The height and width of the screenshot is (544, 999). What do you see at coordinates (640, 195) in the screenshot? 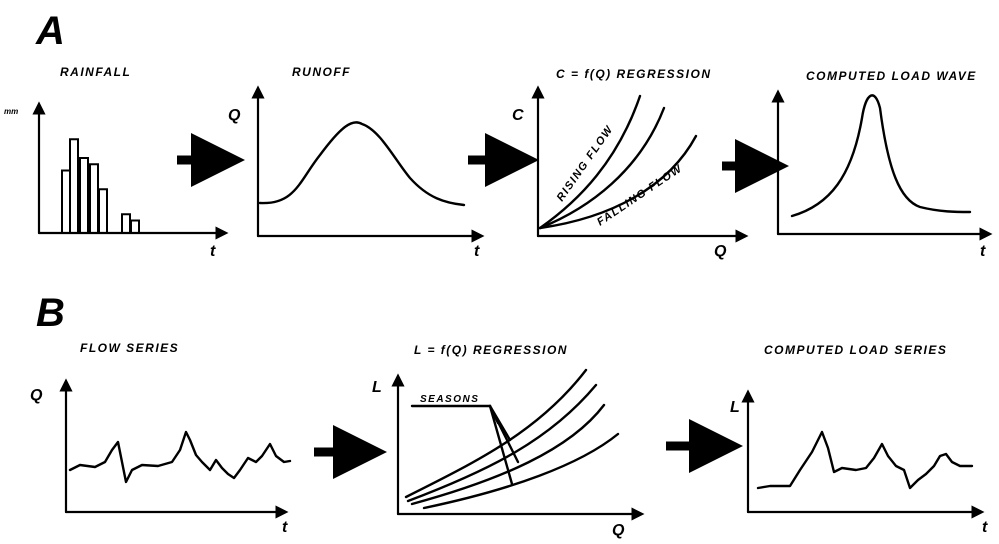
I see `falling-flow-label: FALLING FLOW` at bounding box center [640, 195].